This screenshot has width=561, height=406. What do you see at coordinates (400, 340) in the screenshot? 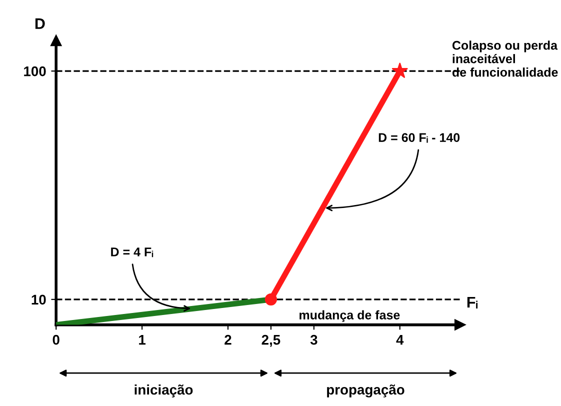
I see `x-tick-label: 4` at bounding box center [400, 340].